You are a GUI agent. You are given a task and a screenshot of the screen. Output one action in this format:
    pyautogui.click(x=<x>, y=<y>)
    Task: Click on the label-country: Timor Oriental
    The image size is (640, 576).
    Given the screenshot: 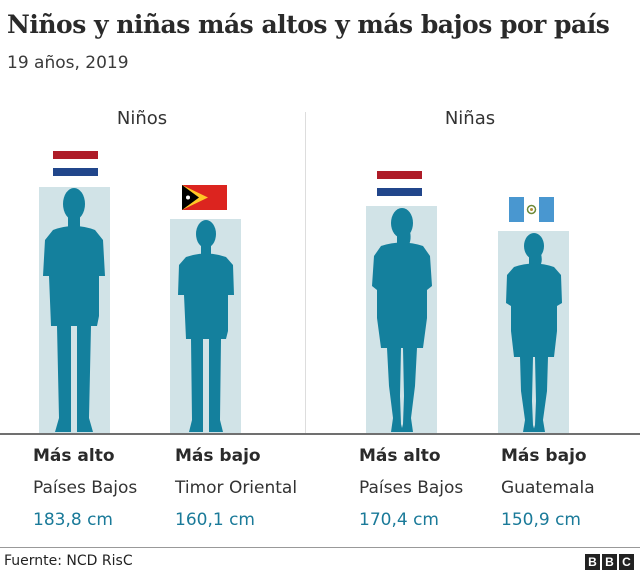 What is the action you would take?
    pyautogui.click(x=236, y=488)
    